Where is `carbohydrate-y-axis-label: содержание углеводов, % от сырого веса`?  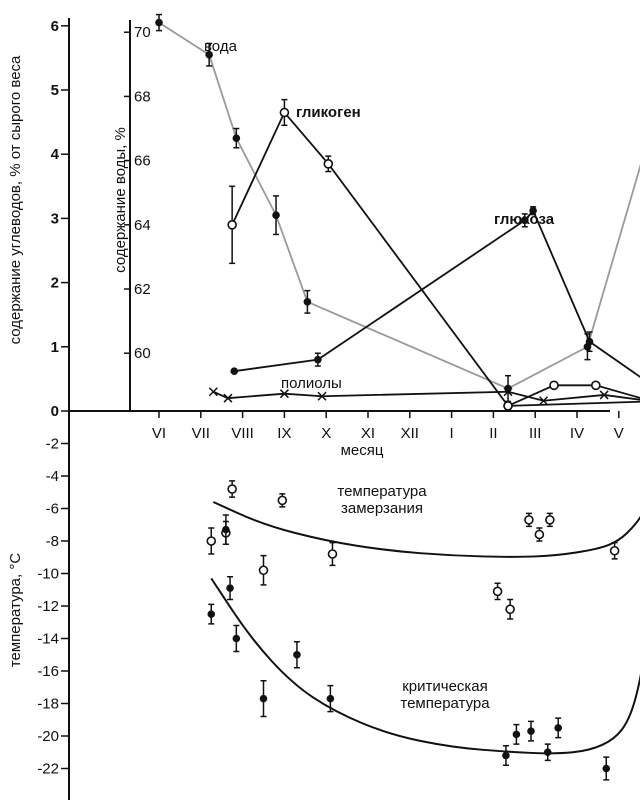
carbohydrate-y-axis-label: содержание углеводов, % от сырого веса is located at coordinates (15, 199).